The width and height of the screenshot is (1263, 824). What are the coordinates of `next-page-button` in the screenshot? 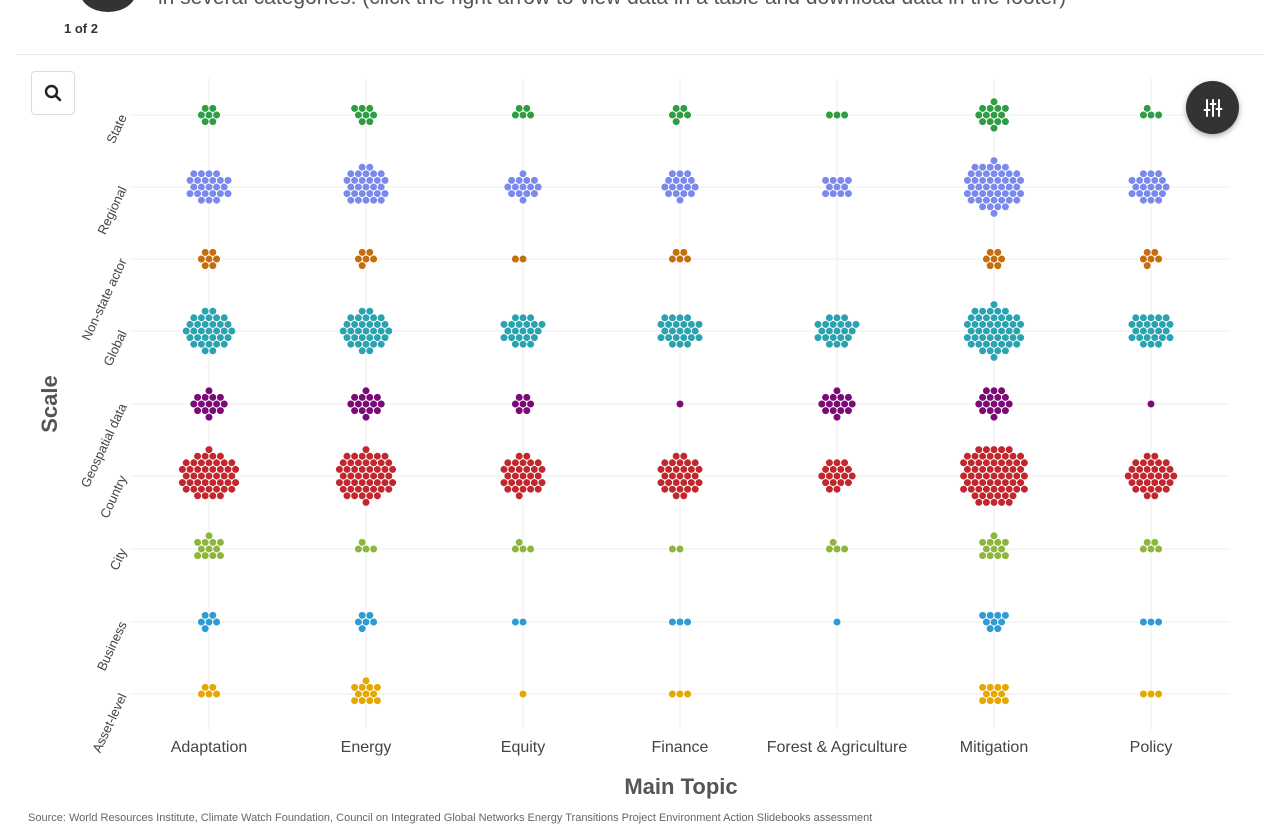 It's located at (108, 6).